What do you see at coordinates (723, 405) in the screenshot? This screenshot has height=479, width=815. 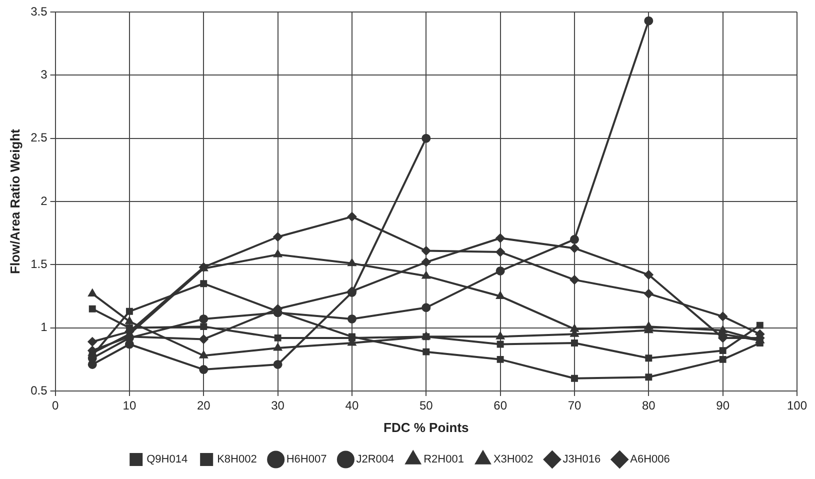 I see `x-tick-label: 90` at bounding box center [723, 405].